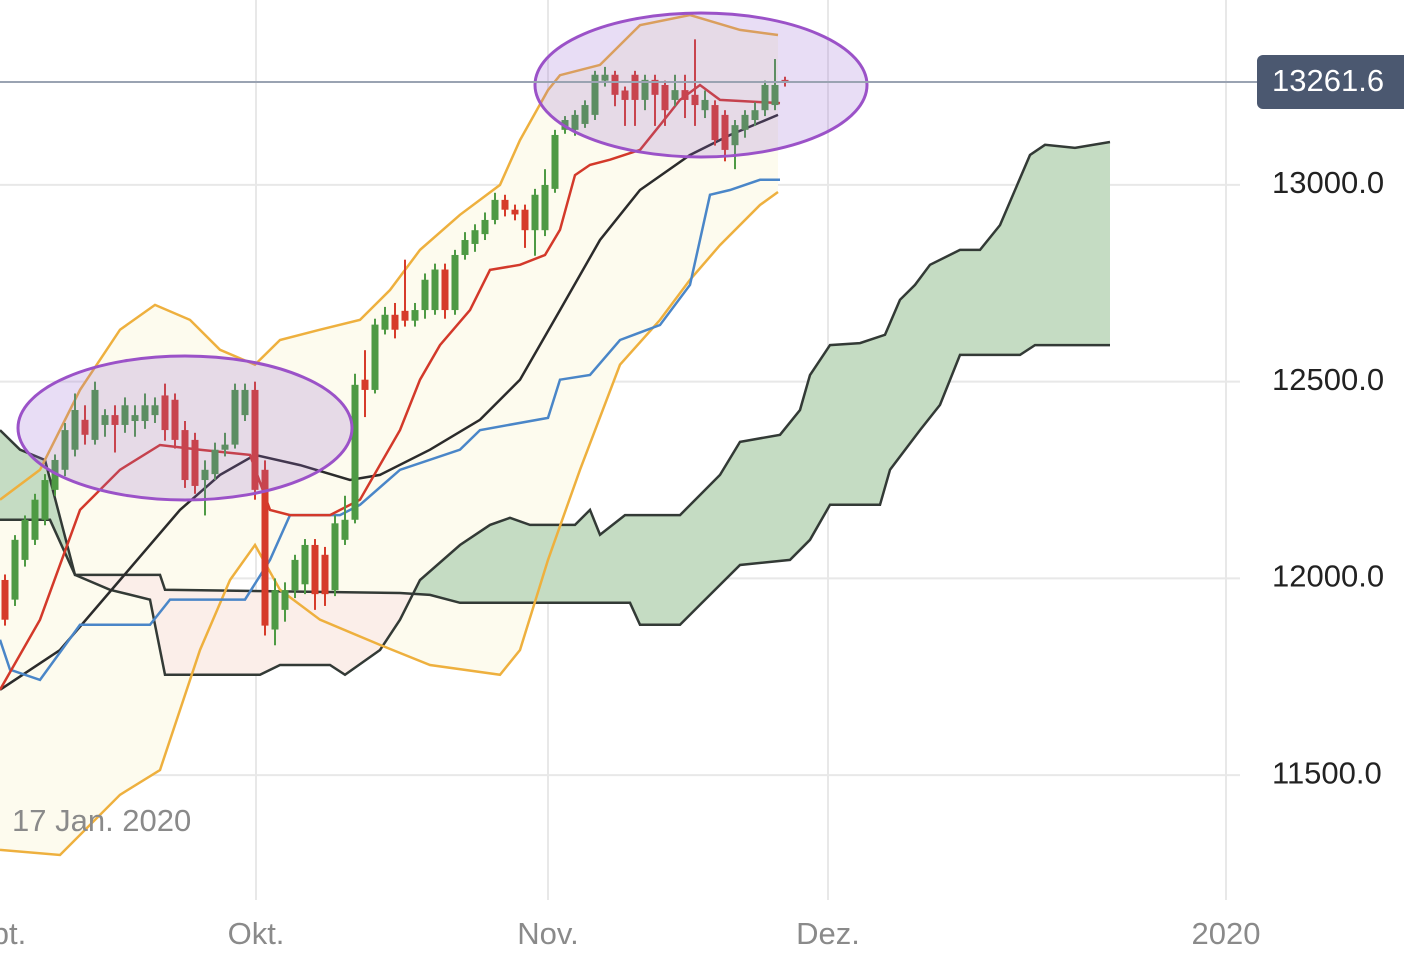 The image size is (1404, 964). I want to click on x-tick-label: 2020, so click(1226, 933).